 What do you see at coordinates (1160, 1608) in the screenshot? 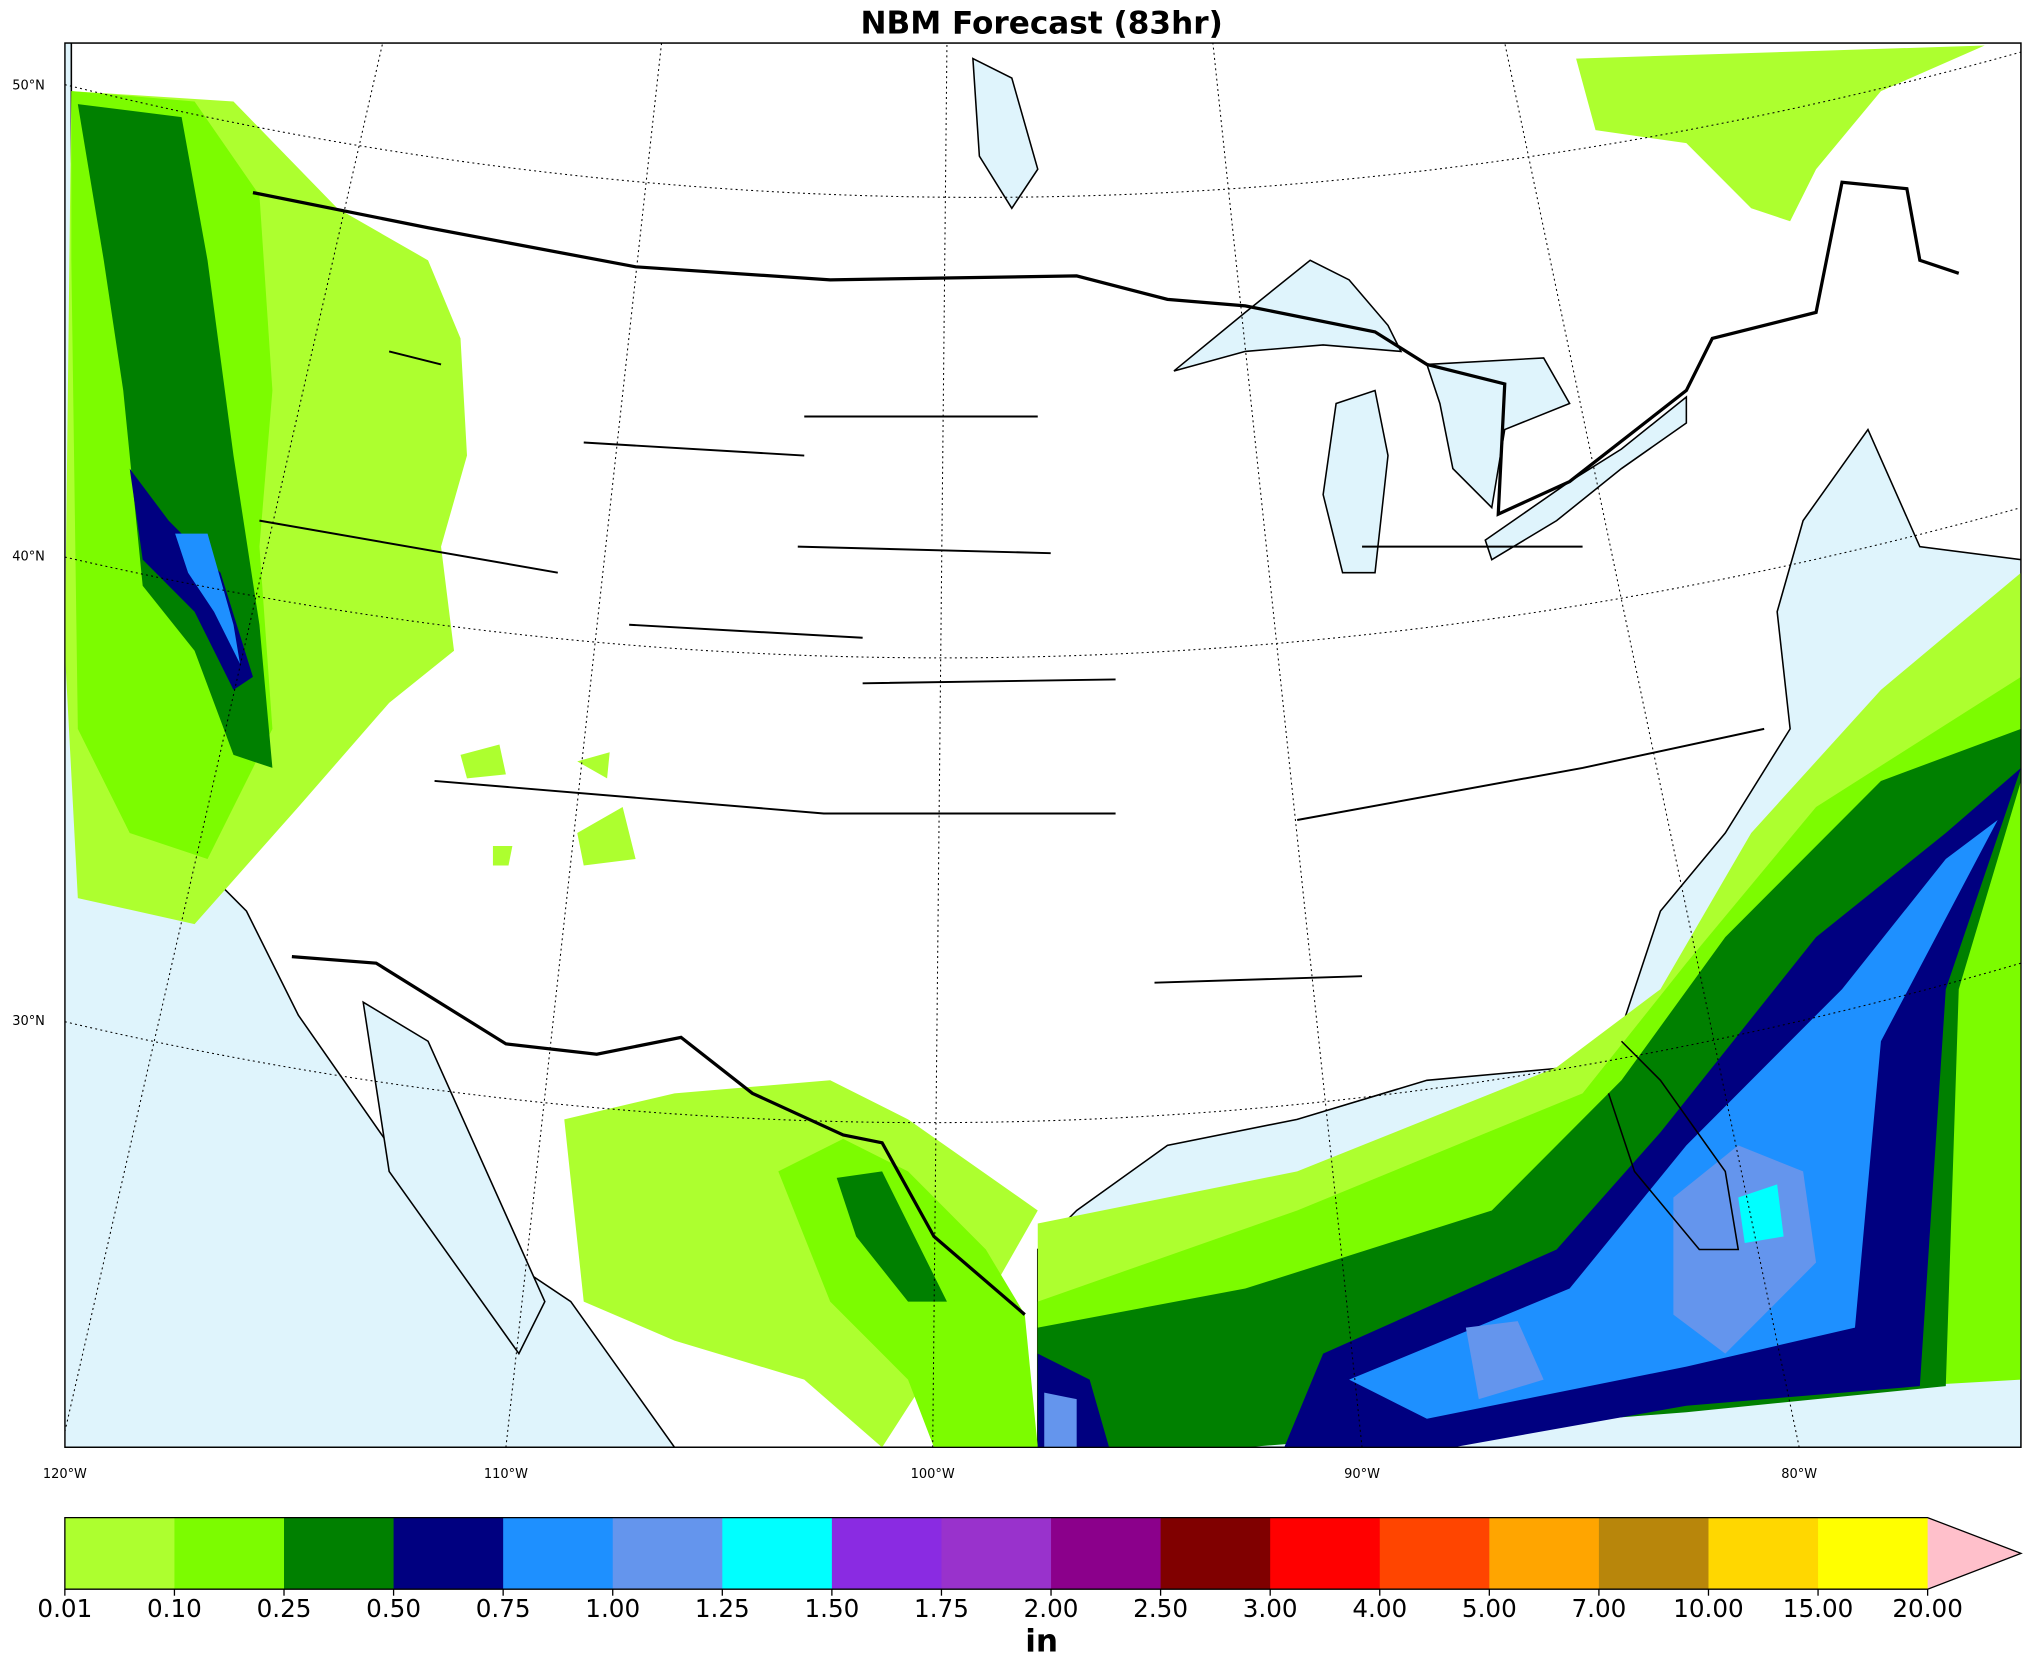
I see `colorbar-tick-label: 2.50` at bounding box center [1160, 1608].